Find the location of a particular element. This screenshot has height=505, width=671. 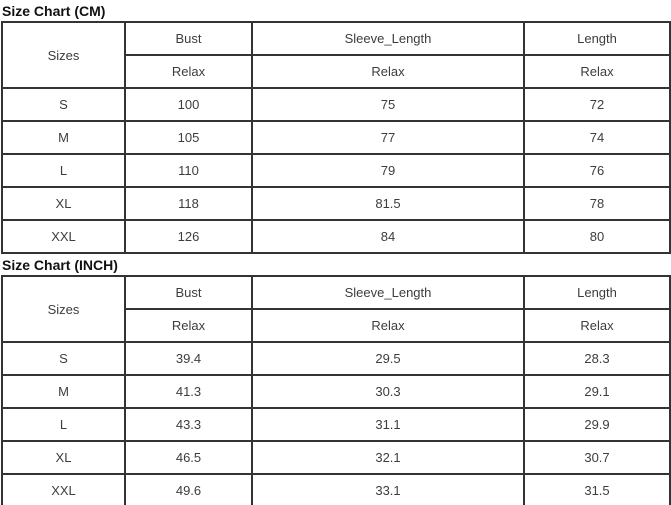

length-value-cell: 74 is located at coordinates (597, 137).